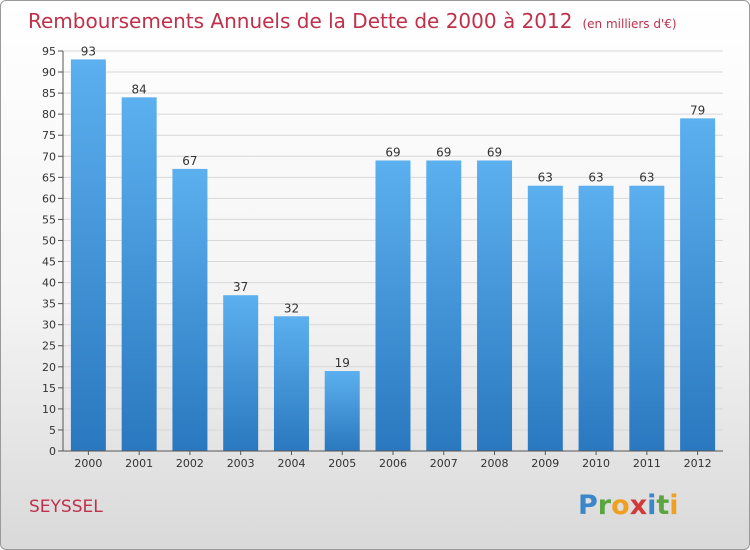 This screenshot has height=550, width=750. What do you see at coordinates (342, 363) in the screenshot?
I see `bar-value-label: 19` at bounding box center [342, 363].